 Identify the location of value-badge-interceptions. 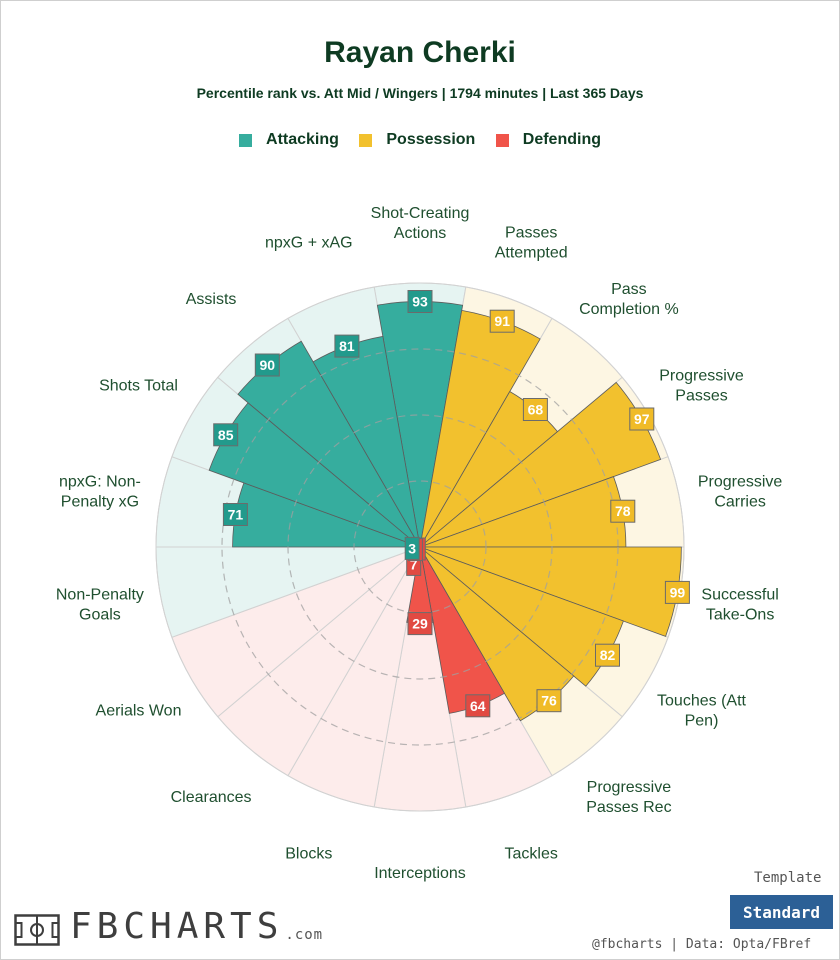
(420, 624).